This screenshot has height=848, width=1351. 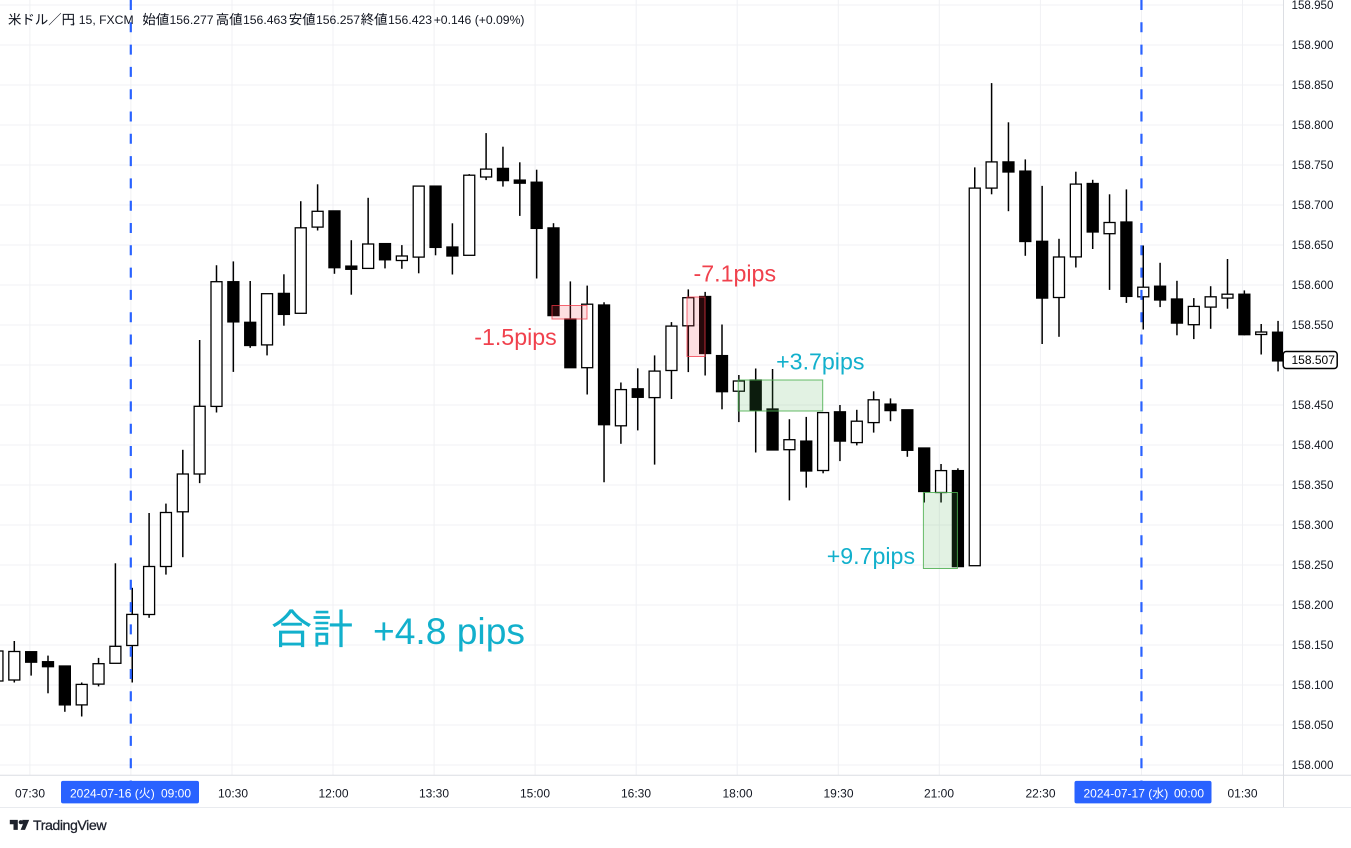 I want to click on svg-text: 01:30, so click(x=1242, y=794).